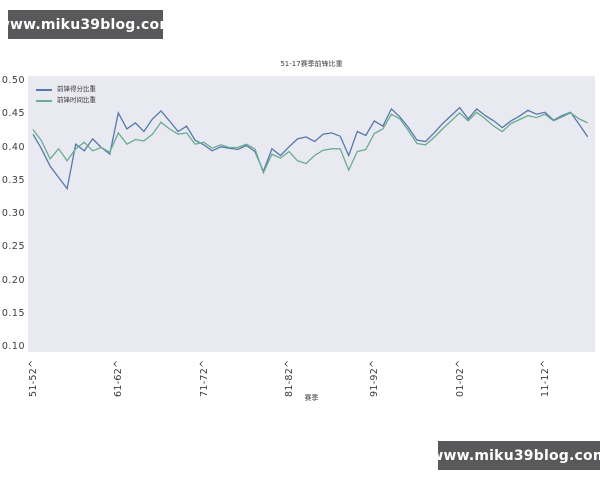  I want to click on y-tick-label: 0.45, so click(13, 114).